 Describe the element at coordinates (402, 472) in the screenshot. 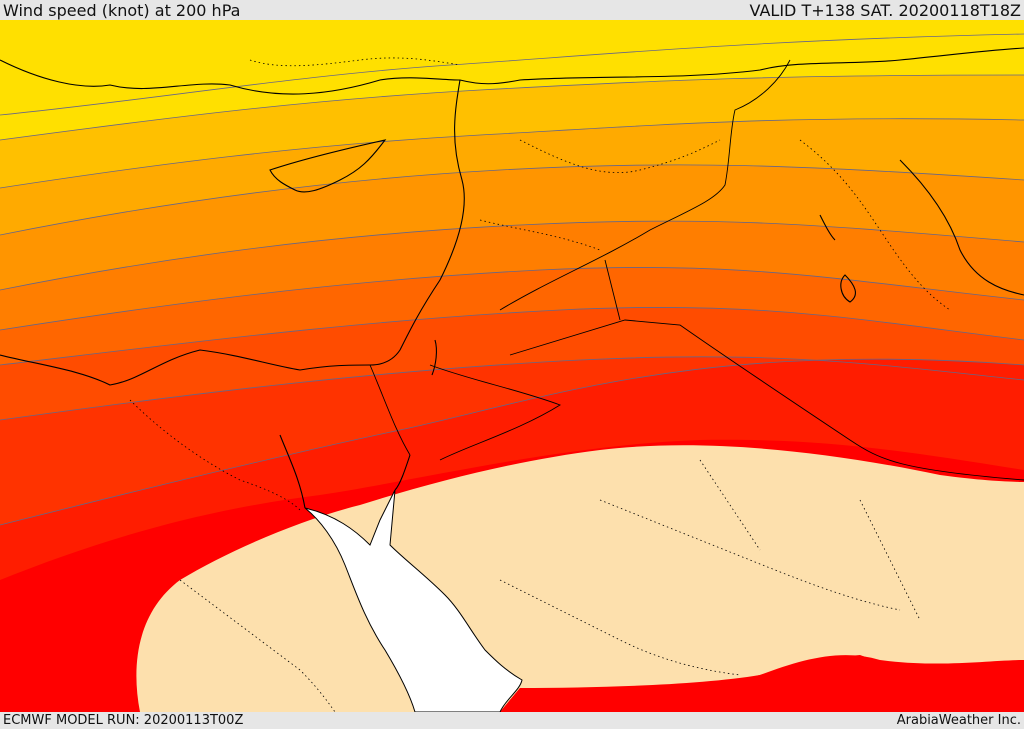

I see `gulf-aqaba` at that location.